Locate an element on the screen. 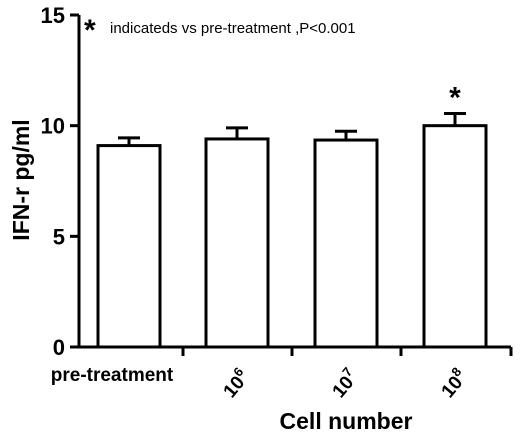 This screenshot has width=527, height=437. x-tick-label-0: pre-treatment is located at coordinates (112, 375).